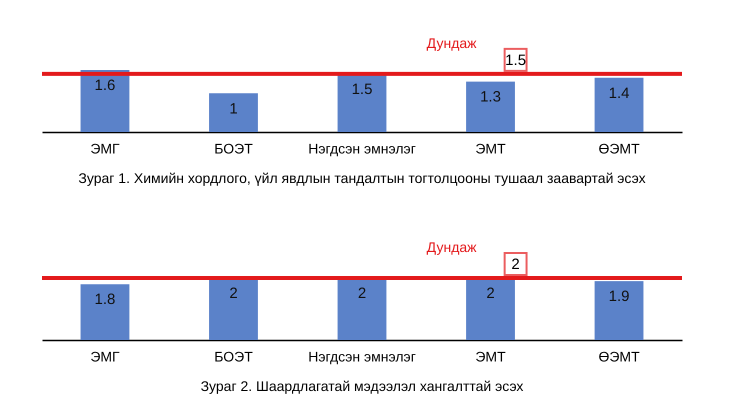  Describe the element at coordinates (362, 178) in the screenshot. I see `text: Зураг 1. Химийн хордлого, үйл явдлын тандалтын тогтолцооны тушаал заавартай эсэх` at that location.